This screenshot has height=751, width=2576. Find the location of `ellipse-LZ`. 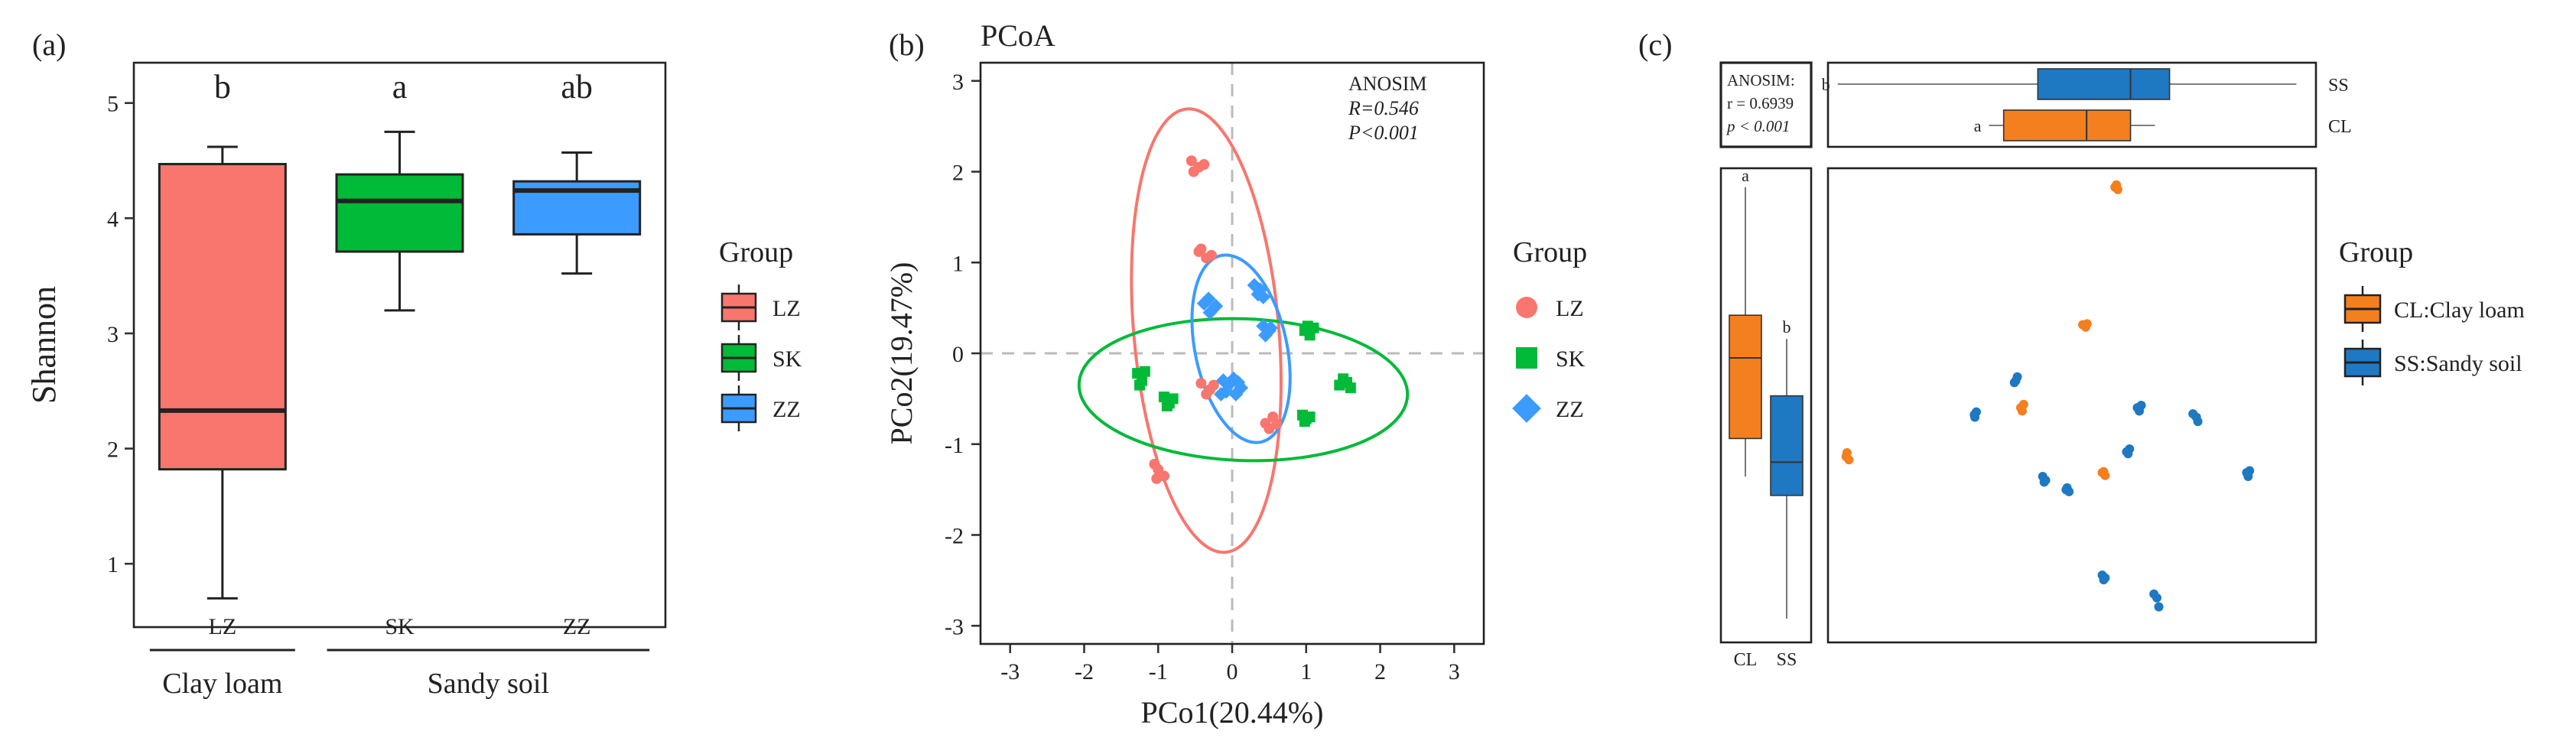

ellipse-LZ is located at coordinates (1206, 330).